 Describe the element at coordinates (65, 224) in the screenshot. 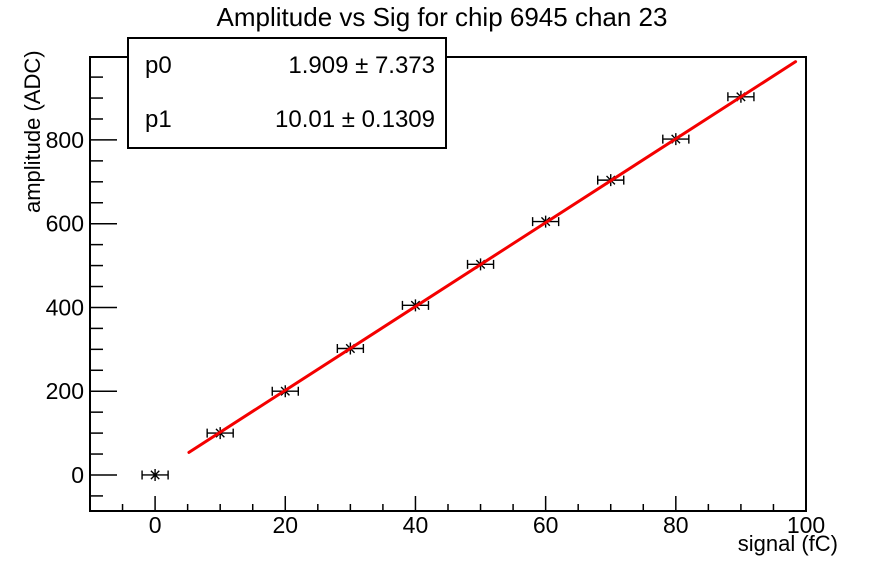

I see `y-tick-label: 600` at that location.